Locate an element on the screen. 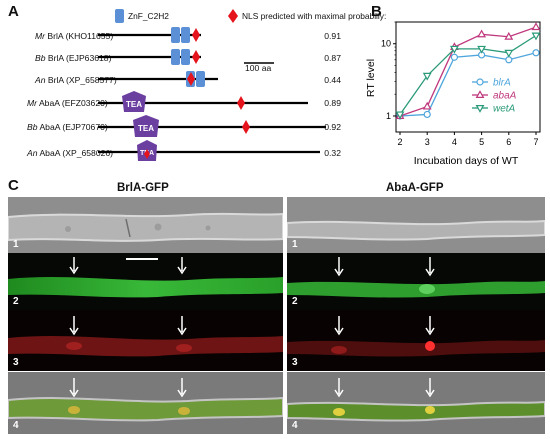 This screenshot has width=550, height=439. y-tick-label: 10 is located at coordinates (386, 44).